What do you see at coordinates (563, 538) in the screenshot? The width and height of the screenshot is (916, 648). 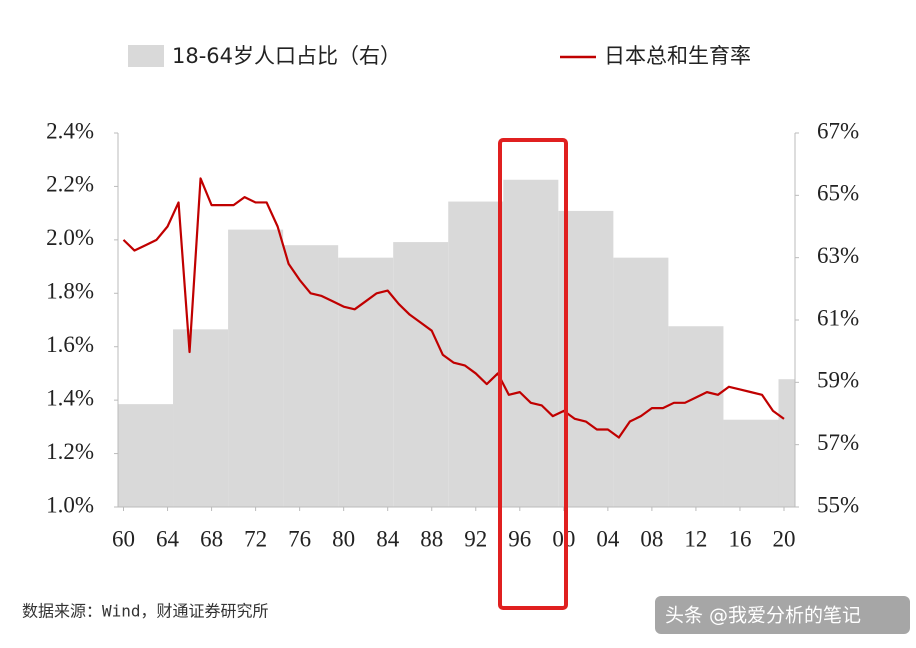 I see `x-tick-label: 00` at bounding box center [563, 538].